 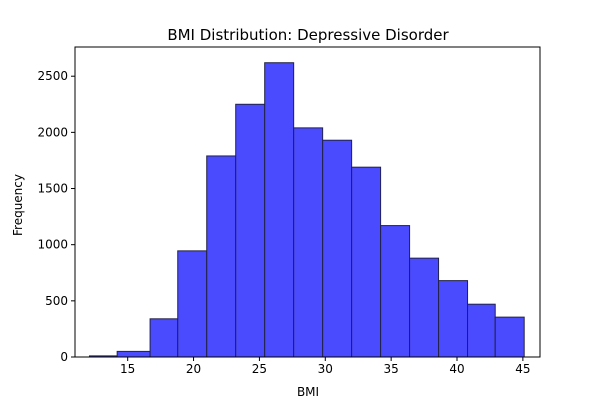 What do you see at coordinates (127, 369) in the screenshot?
I see `x-tick-label: 15` at bounding box center [127, 369].